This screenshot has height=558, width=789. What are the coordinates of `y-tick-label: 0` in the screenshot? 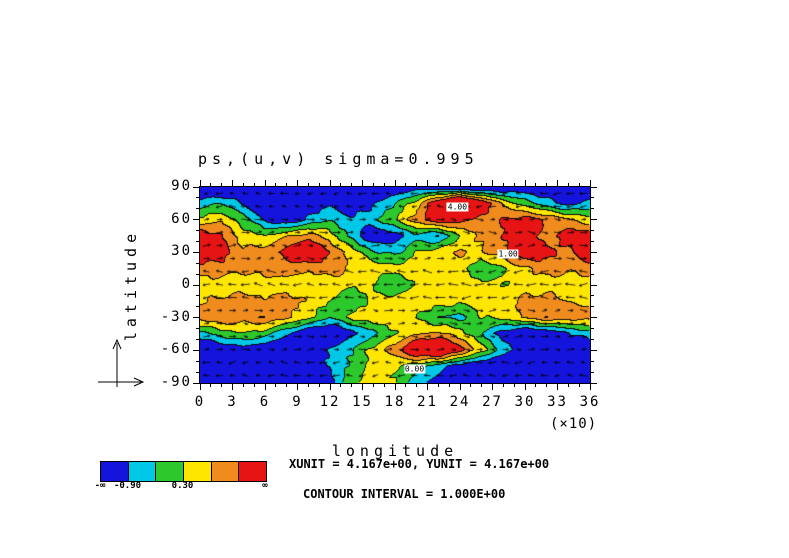 It's located at (186, 284).